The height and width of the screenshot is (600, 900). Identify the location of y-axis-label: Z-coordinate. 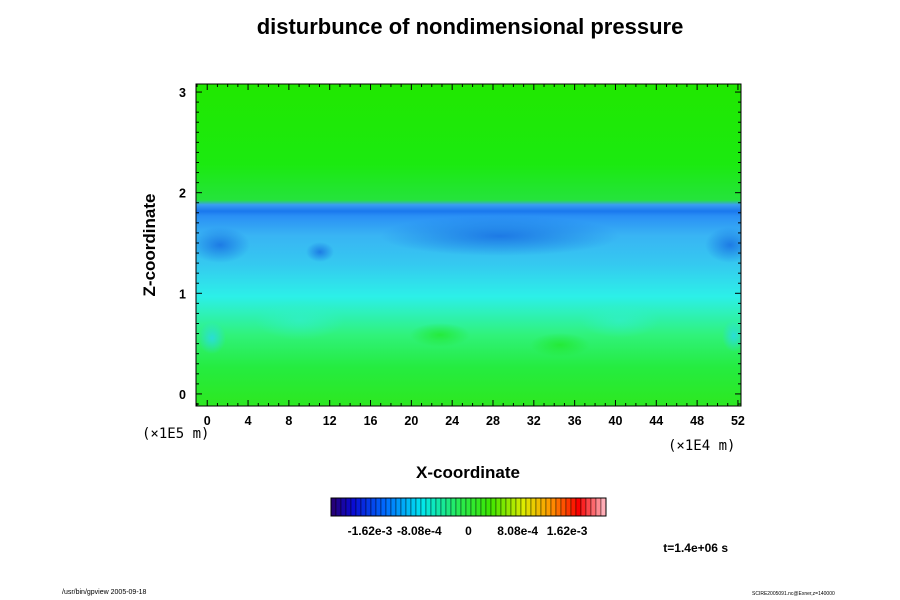
(149, 245).